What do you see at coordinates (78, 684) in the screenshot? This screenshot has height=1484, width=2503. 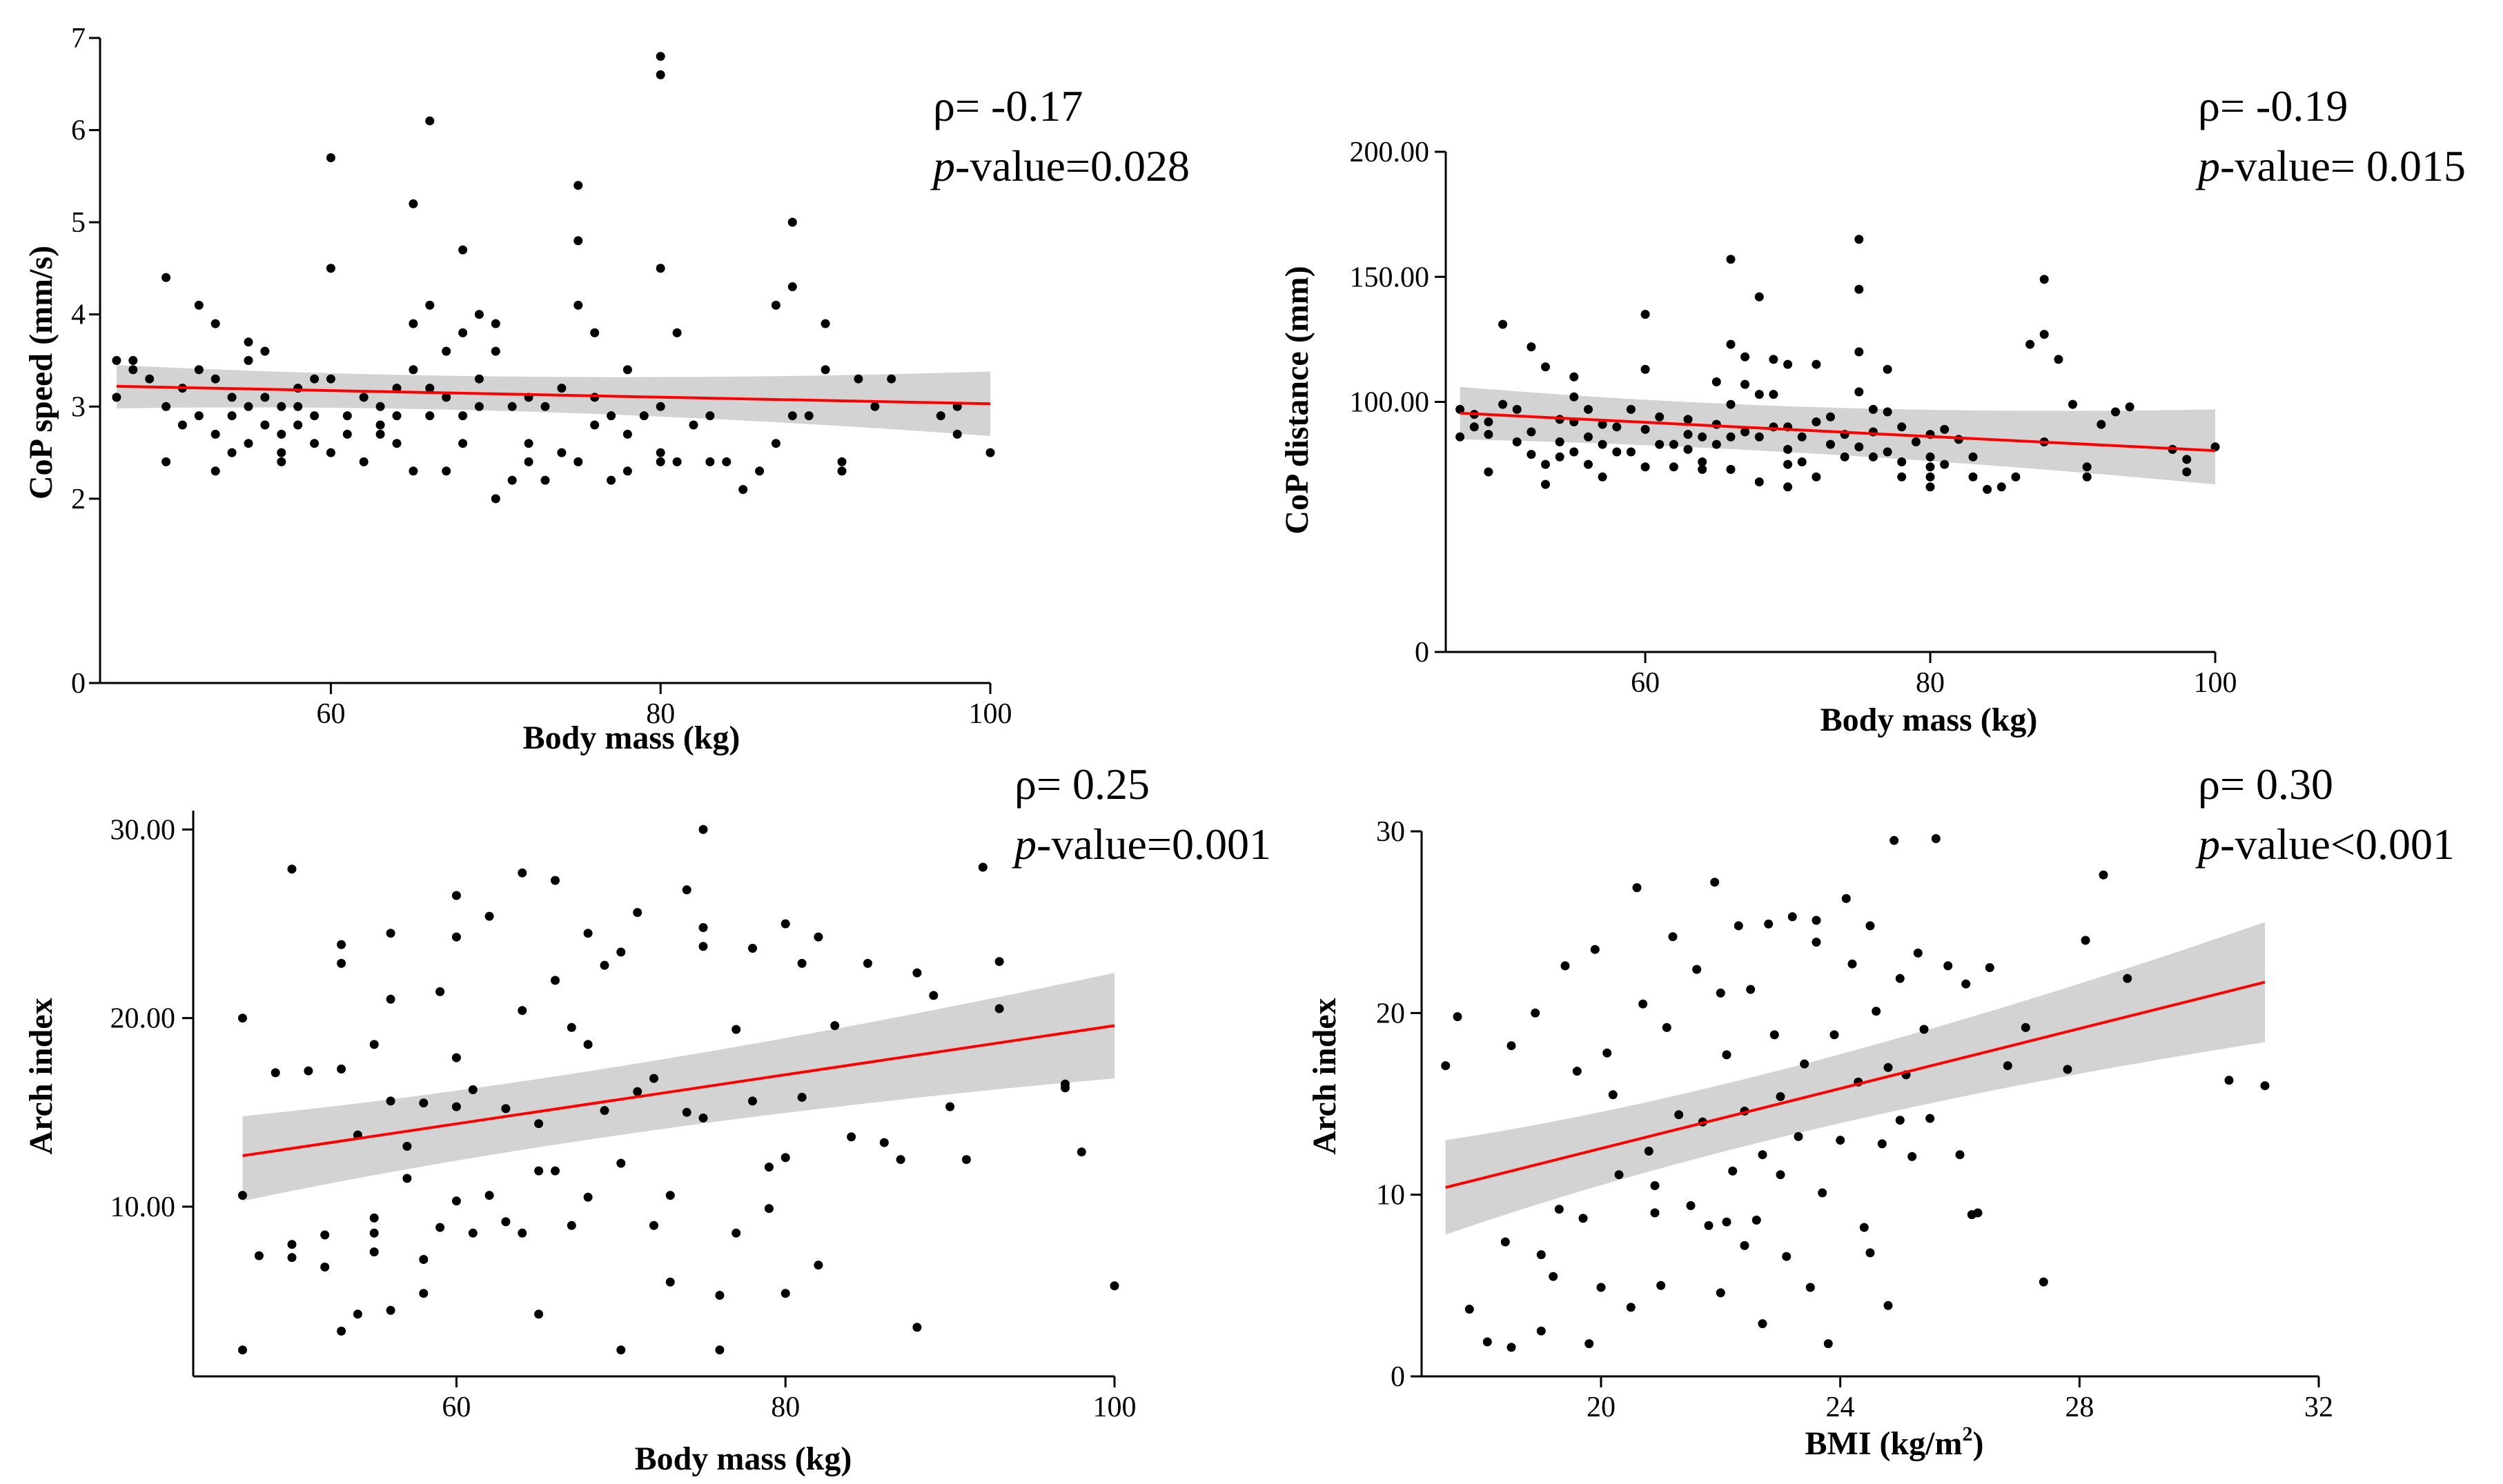 I see `y-tick-label-a: 0` at bounding box center [78, 684].